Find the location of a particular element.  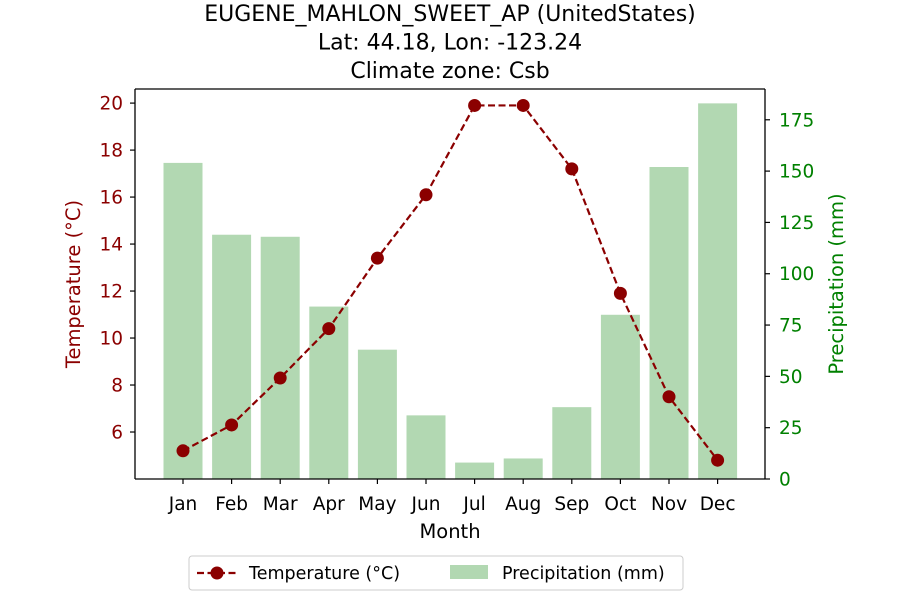

chart-title-line: EUGENE_MAHLON_SWEET_AP (UnitedStates) is located at coordinates (450, 14).